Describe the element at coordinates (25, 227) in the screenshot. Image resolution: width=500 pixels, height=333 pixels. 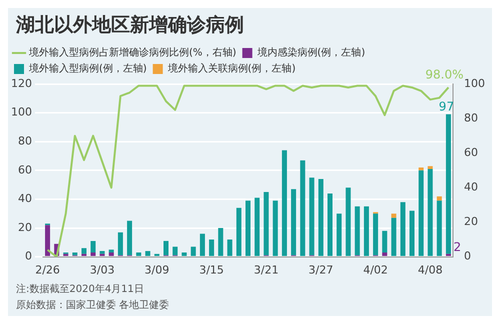
I see `y-tick-label: 20` at that location.